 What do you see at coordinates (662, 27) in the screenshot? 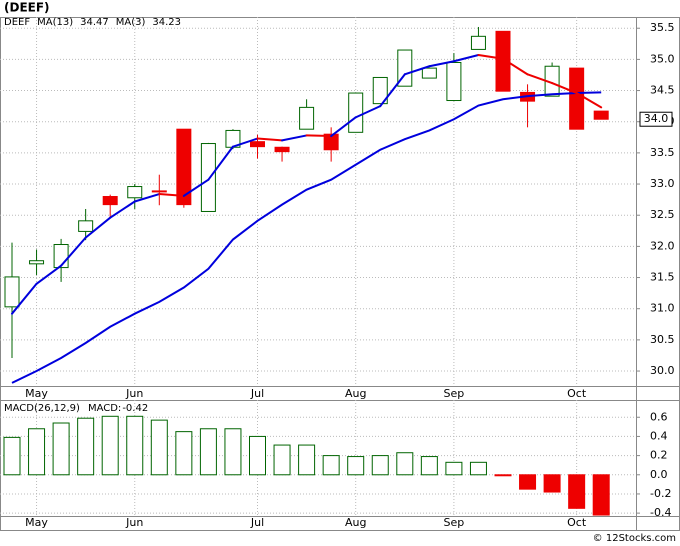
I see `y-tick-label: 35.5` at bounding box center [662, 27].